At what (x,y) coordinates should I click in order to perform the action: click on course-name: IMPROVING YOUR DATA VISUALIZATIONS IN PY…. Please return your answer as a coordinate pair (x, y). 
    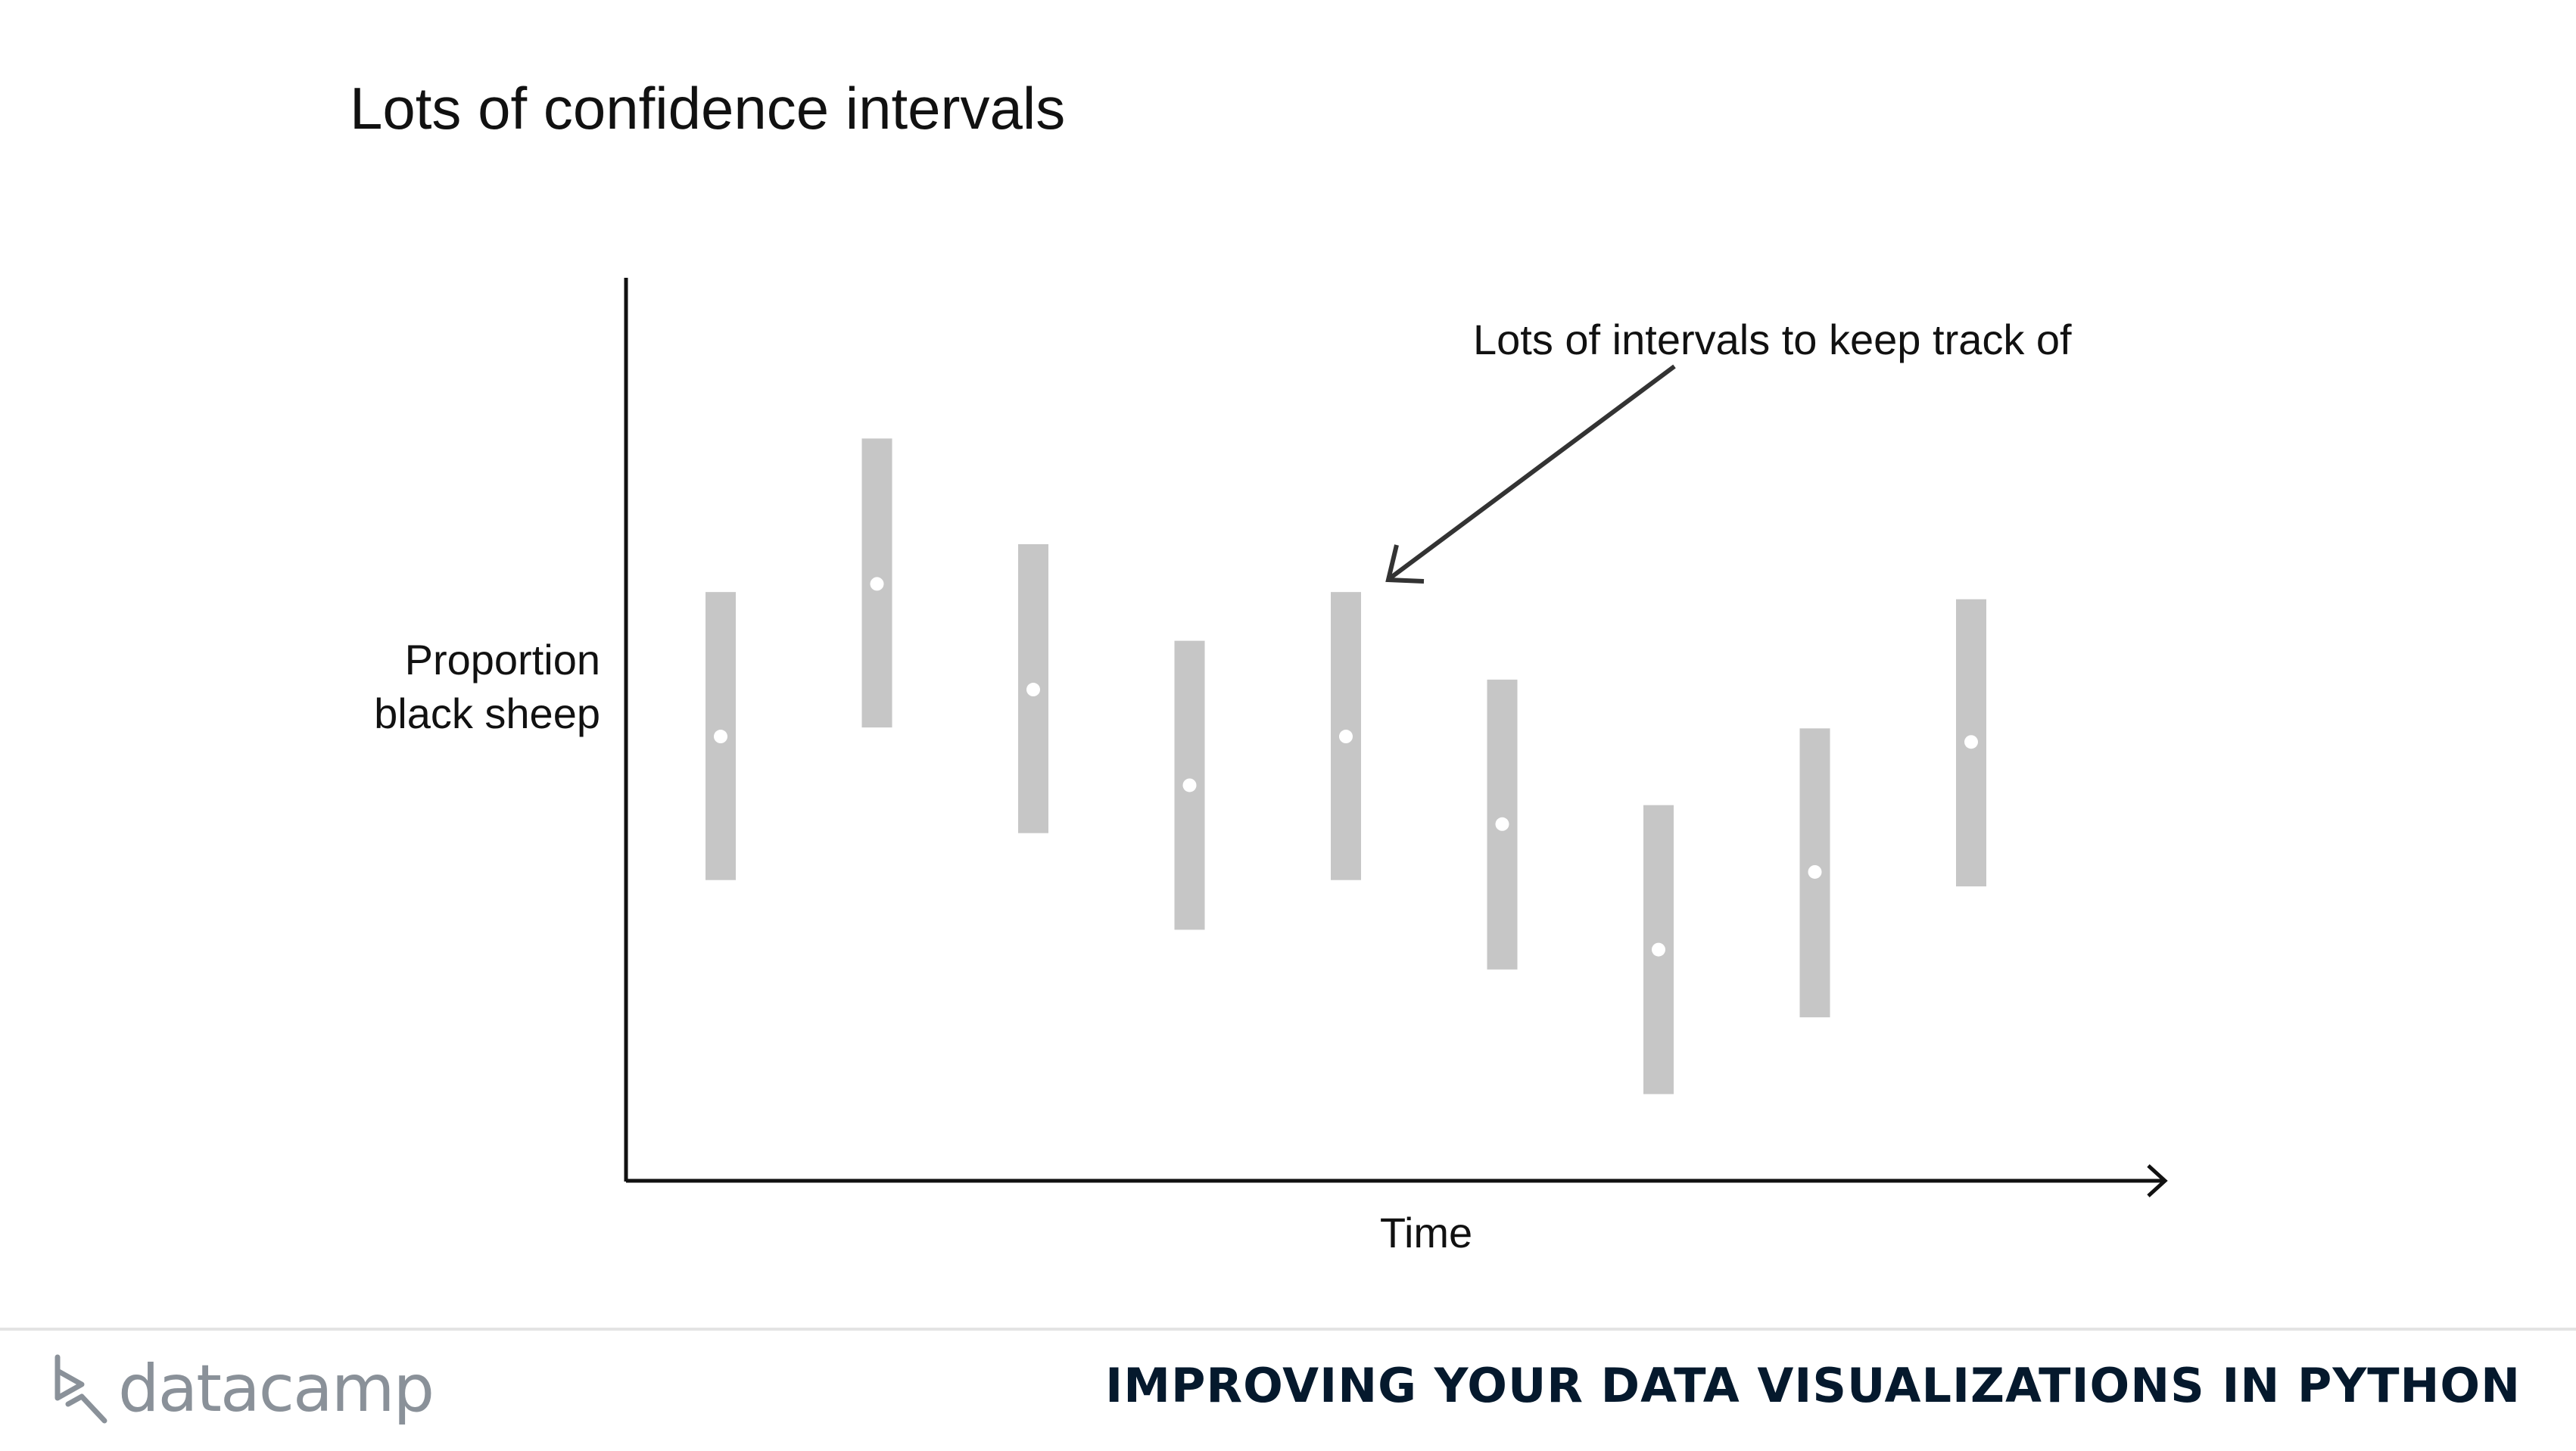
    Looking at the image, I should click on (1813, 1386).